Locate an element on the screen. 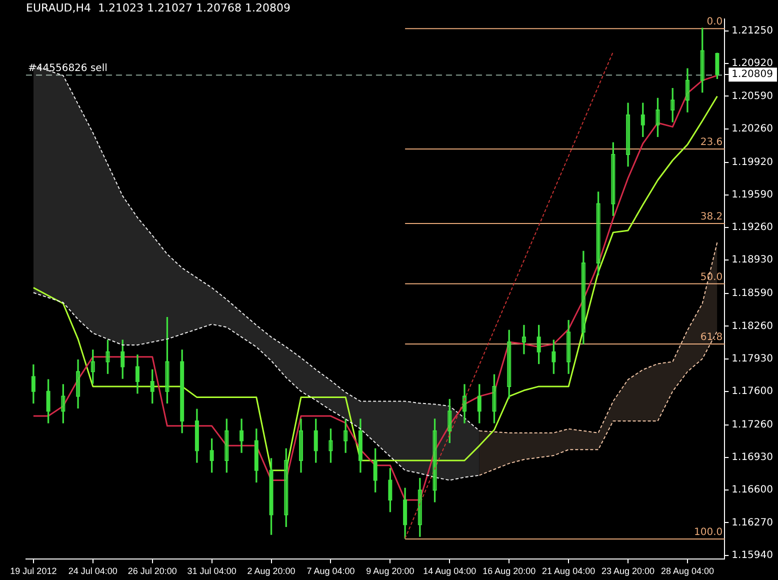 Image resolution: width=778 pixels, height=580 pixels. x-tick-label: 9 Aug 20:00 is located at coordinates (390, 571).